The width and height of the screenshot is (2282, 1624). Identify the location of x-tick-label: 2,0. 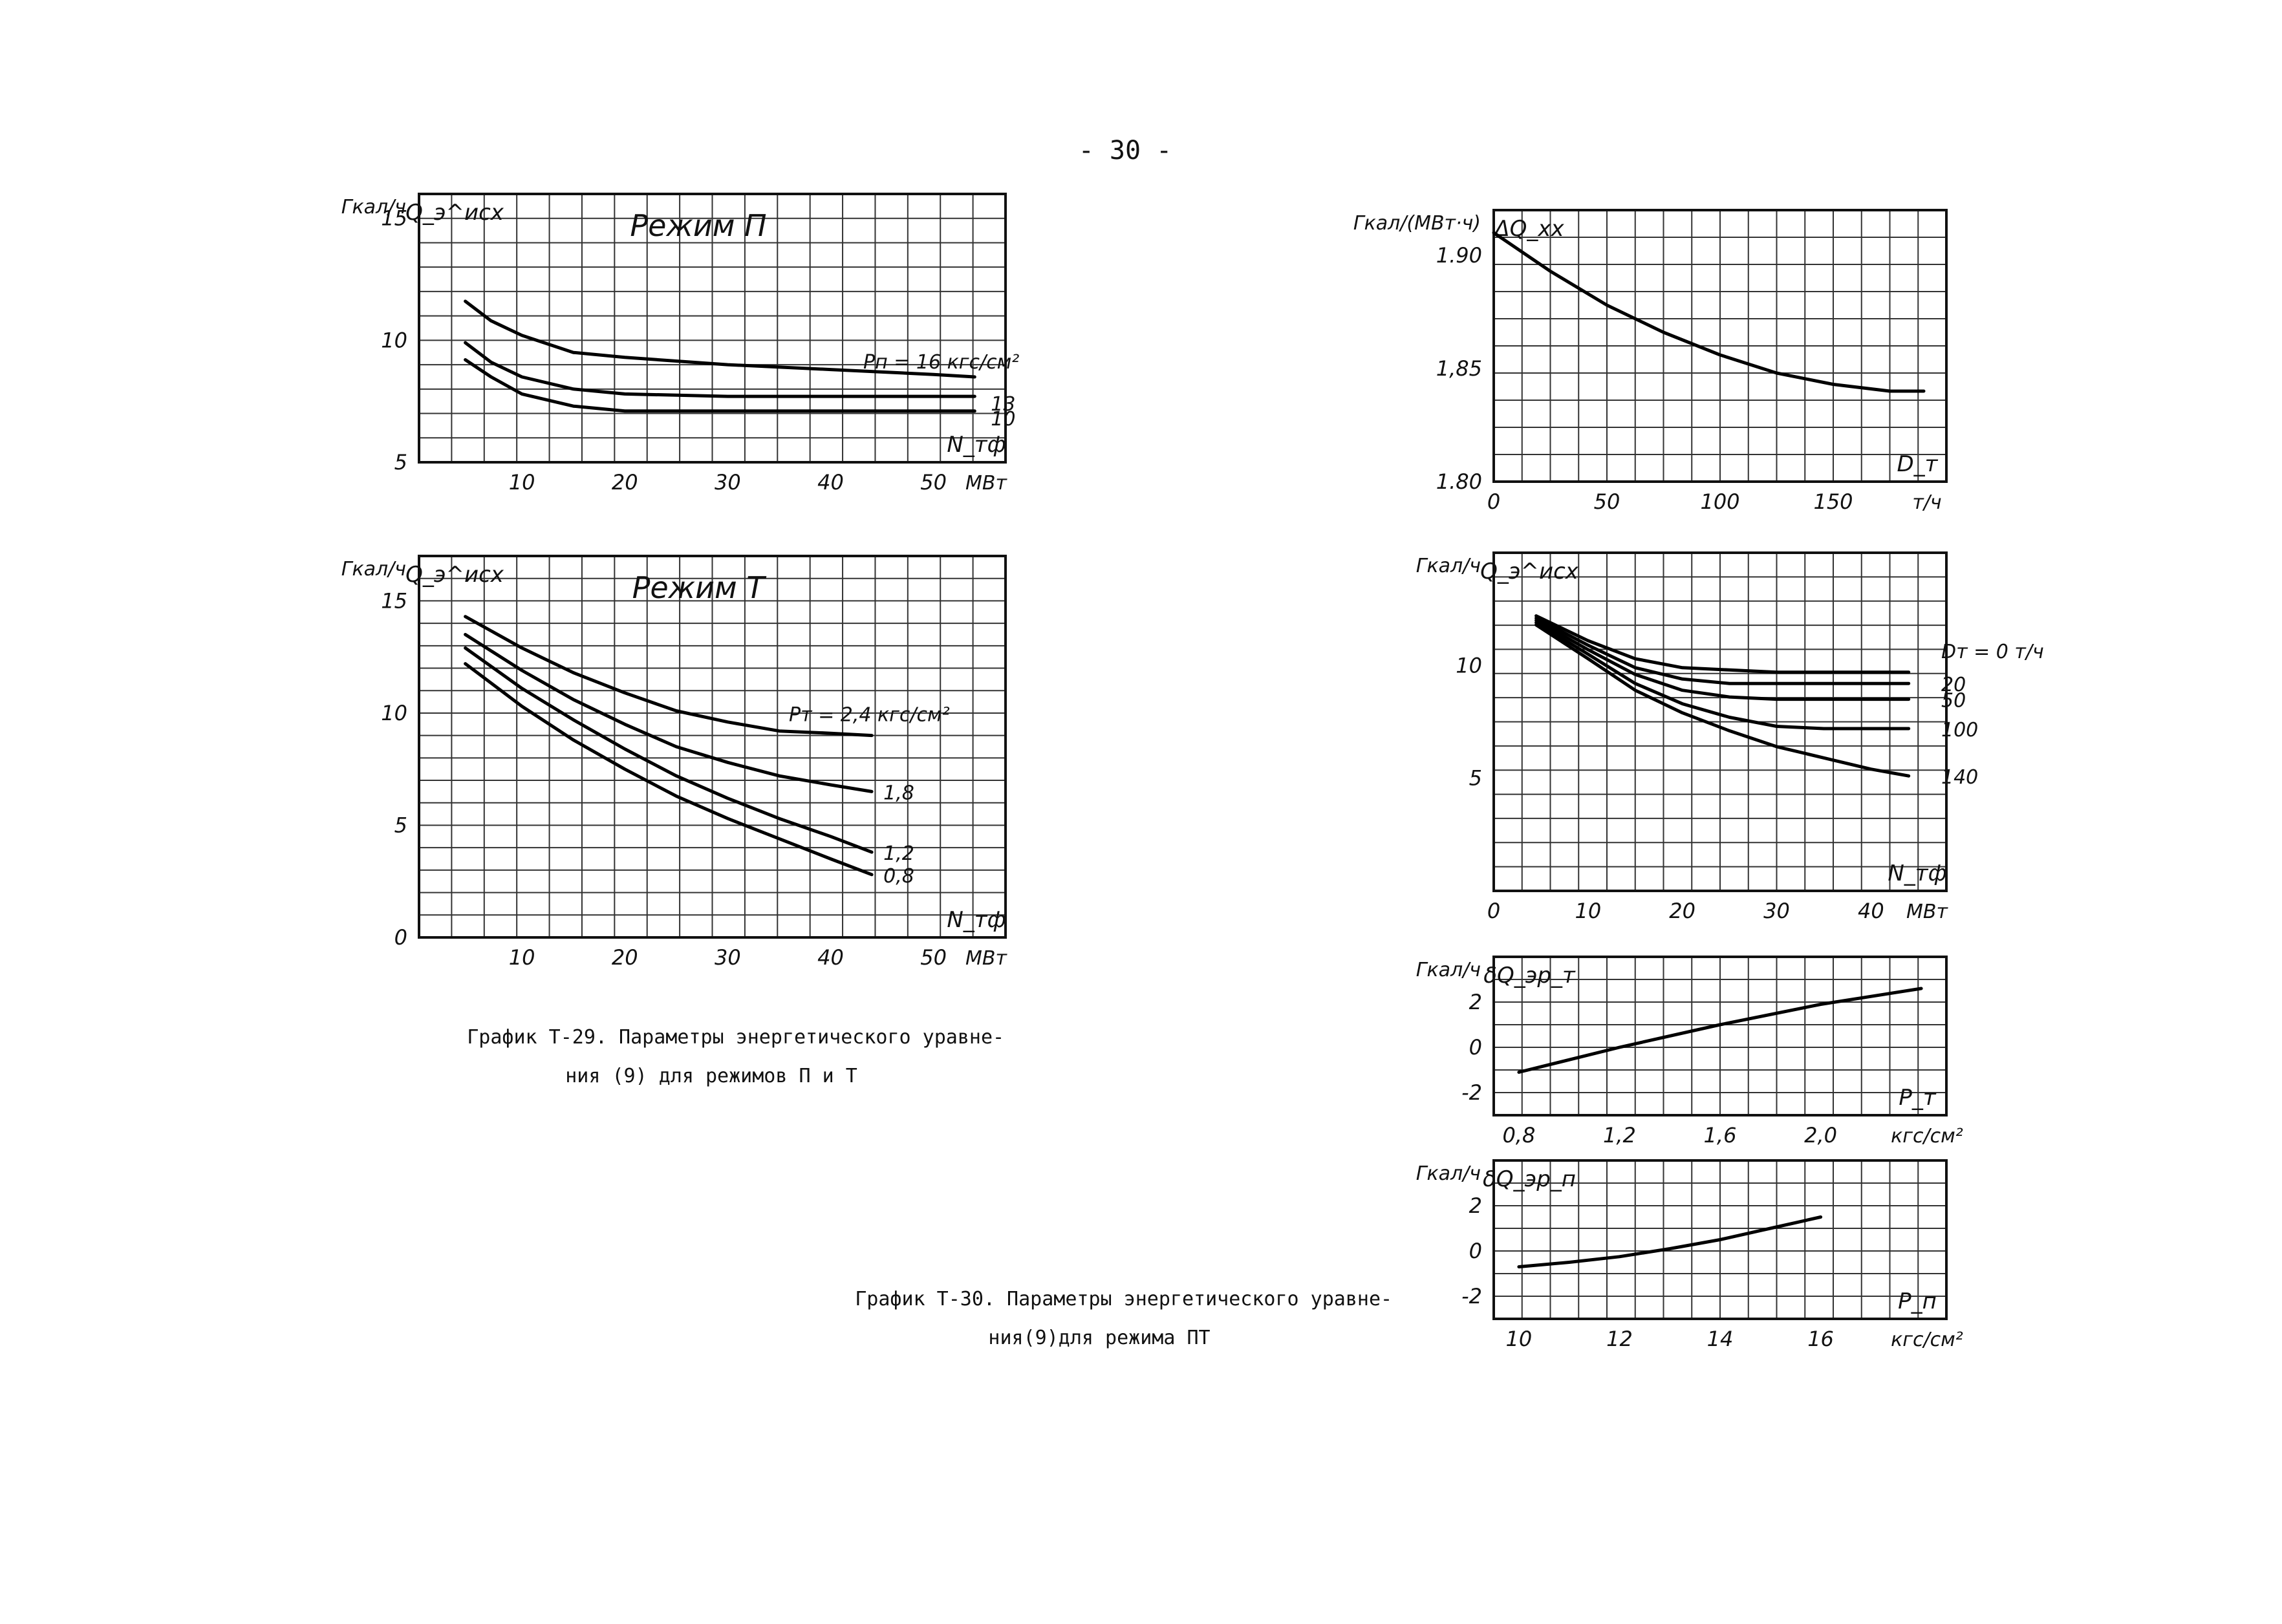
(1820, 1135).